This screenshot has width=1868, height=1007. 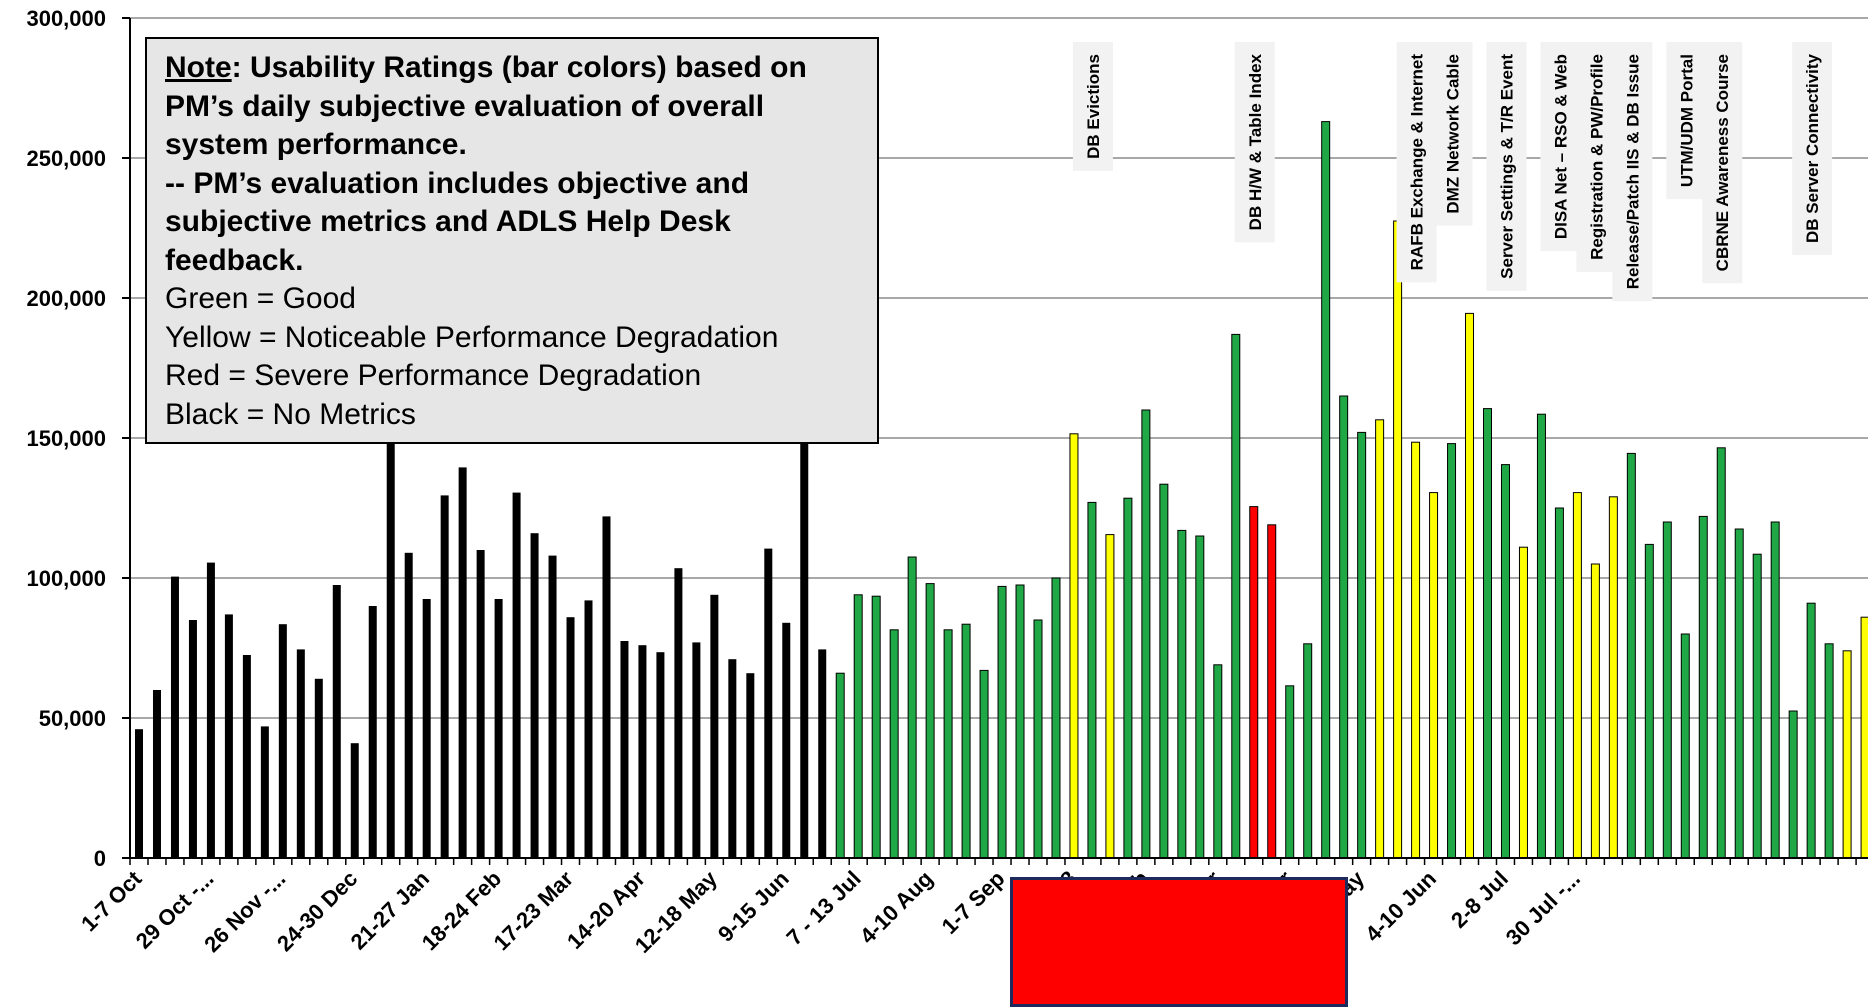 I want to click on annotation-label: Registration & PW/Profile, so click(x=1596, y=157).